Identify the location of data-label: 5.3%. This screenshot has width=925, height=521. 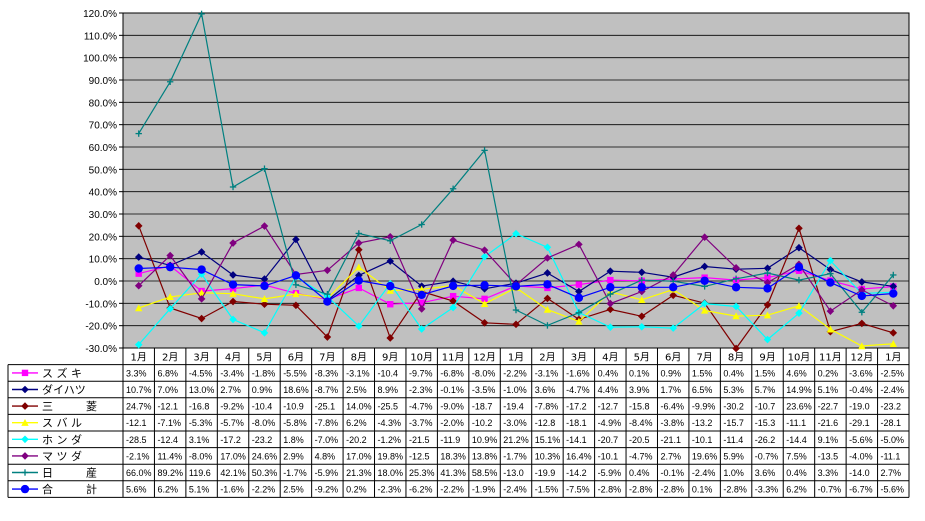
(733, 390).